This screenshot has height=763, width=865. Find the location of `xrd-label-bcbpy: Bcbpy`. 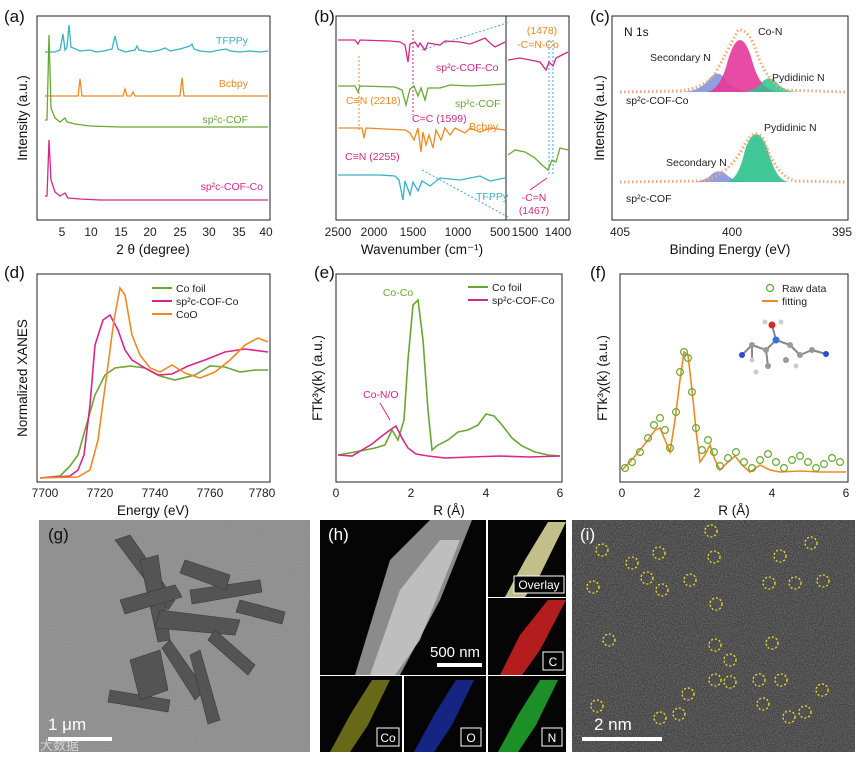

xrd-label-bcbpy: Bcbpy is located at coordinates (234, 84).